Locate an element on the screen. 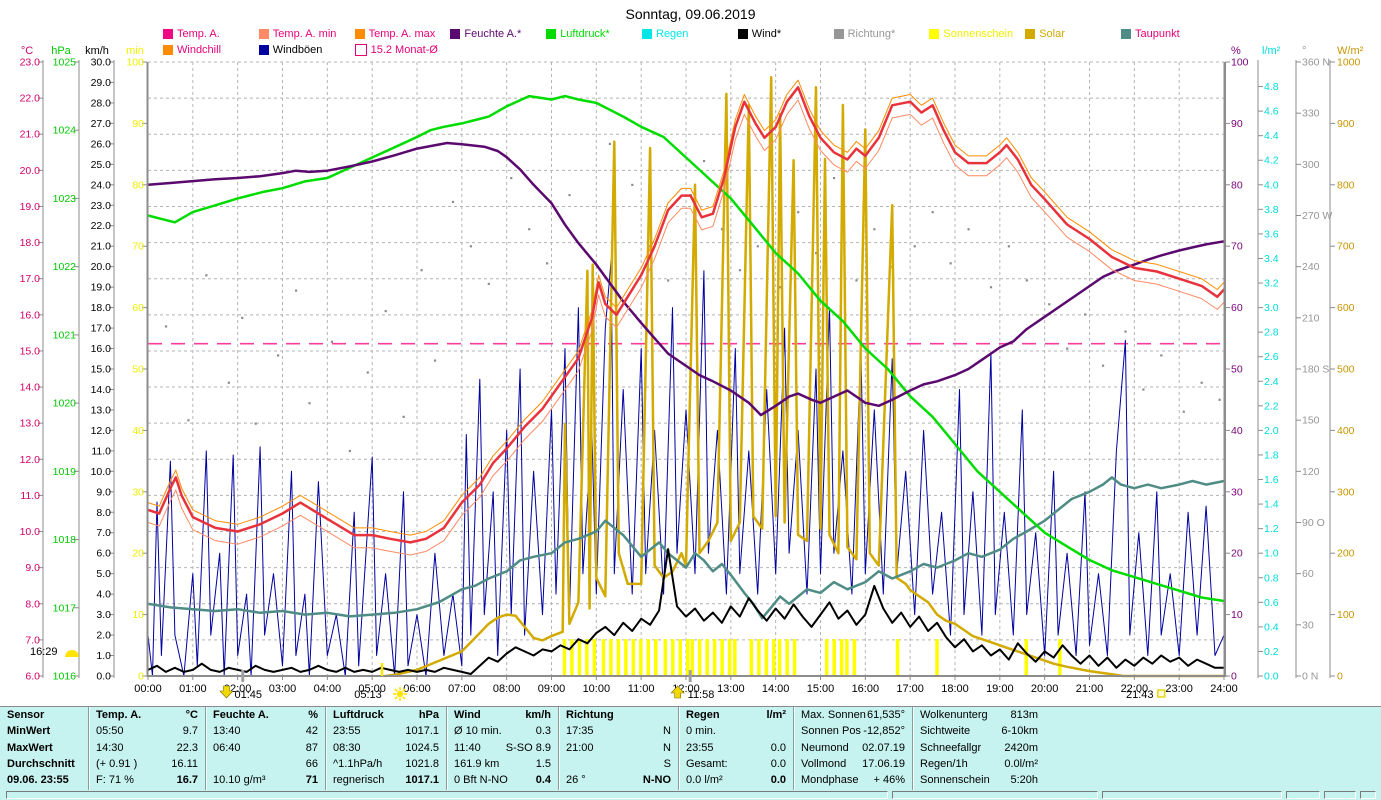 This screenshot has width=1381, height=800. table-row: MinWert is located at coordinates (44, 731).